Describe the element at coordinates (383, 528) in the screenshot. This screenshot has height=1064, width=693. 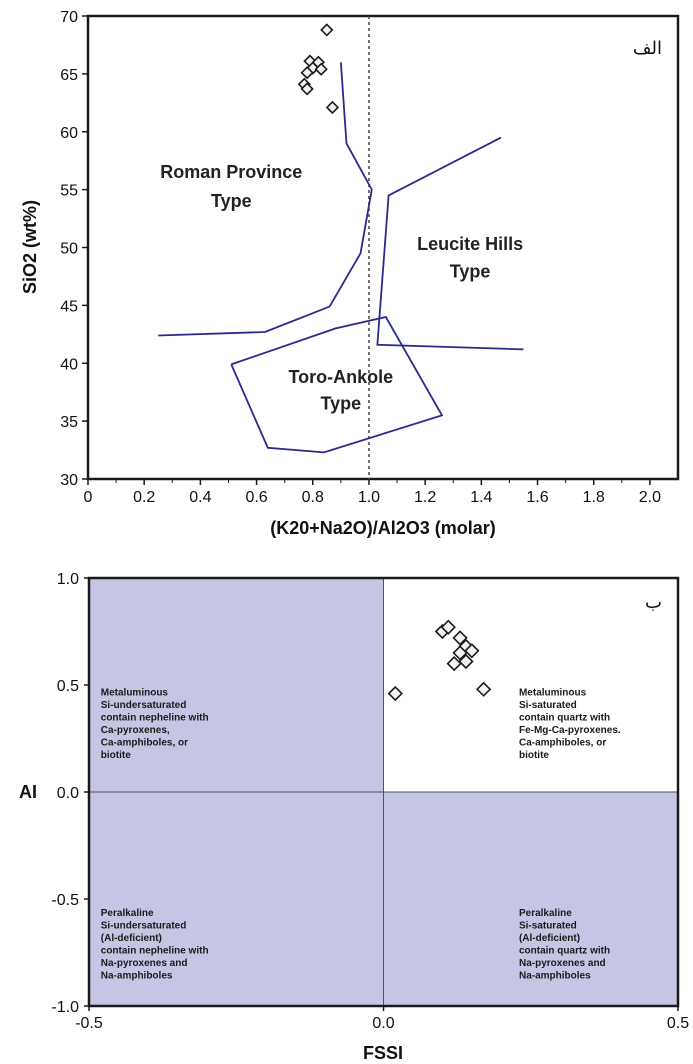
I see `panel-a-x-axis-label: (K20+Na2O)/Al2O3 (molar)` at that location.